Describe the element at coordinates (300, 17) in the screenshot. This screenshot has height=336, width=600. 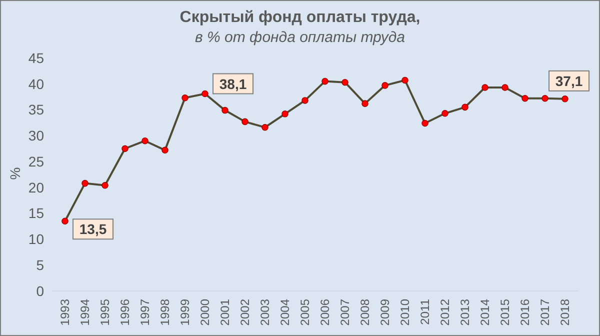
I see `chart-title: Скрытый фонд оплаты труда,` at that location.